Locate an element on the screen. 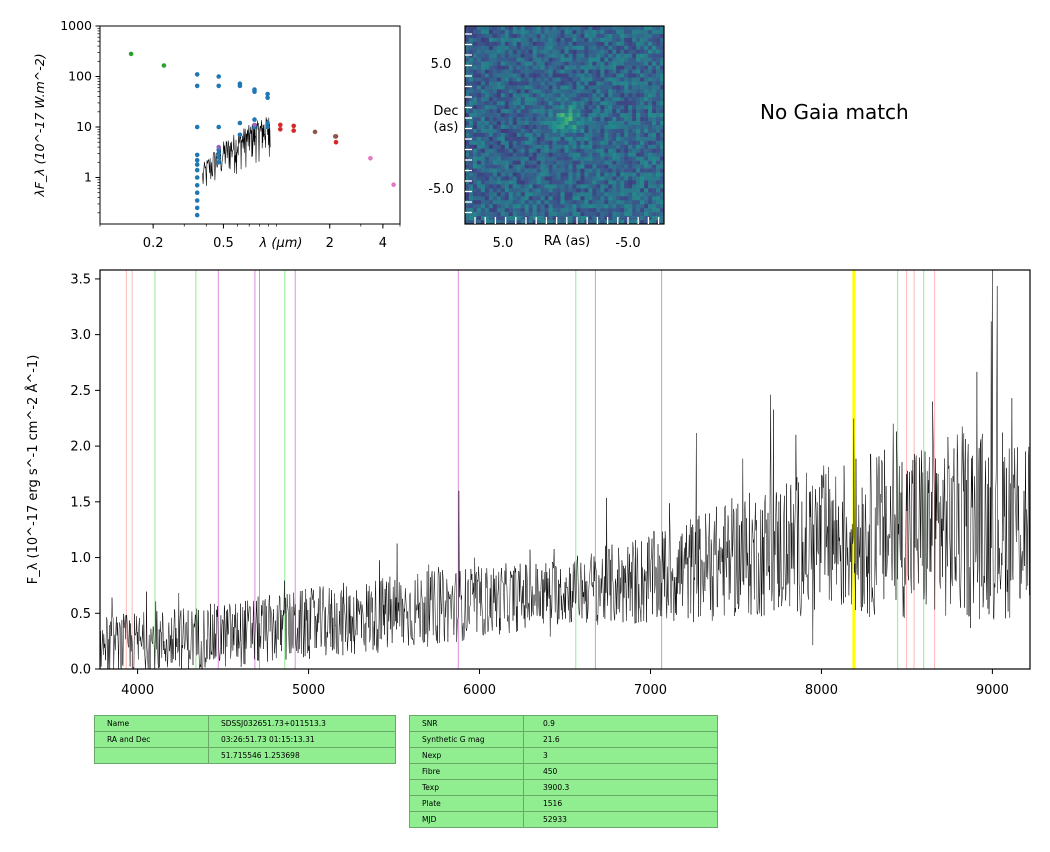 The height and width of the screenshot is (852, 1050). table-value-cell: 0.9 is located at coordinates (620, 723).